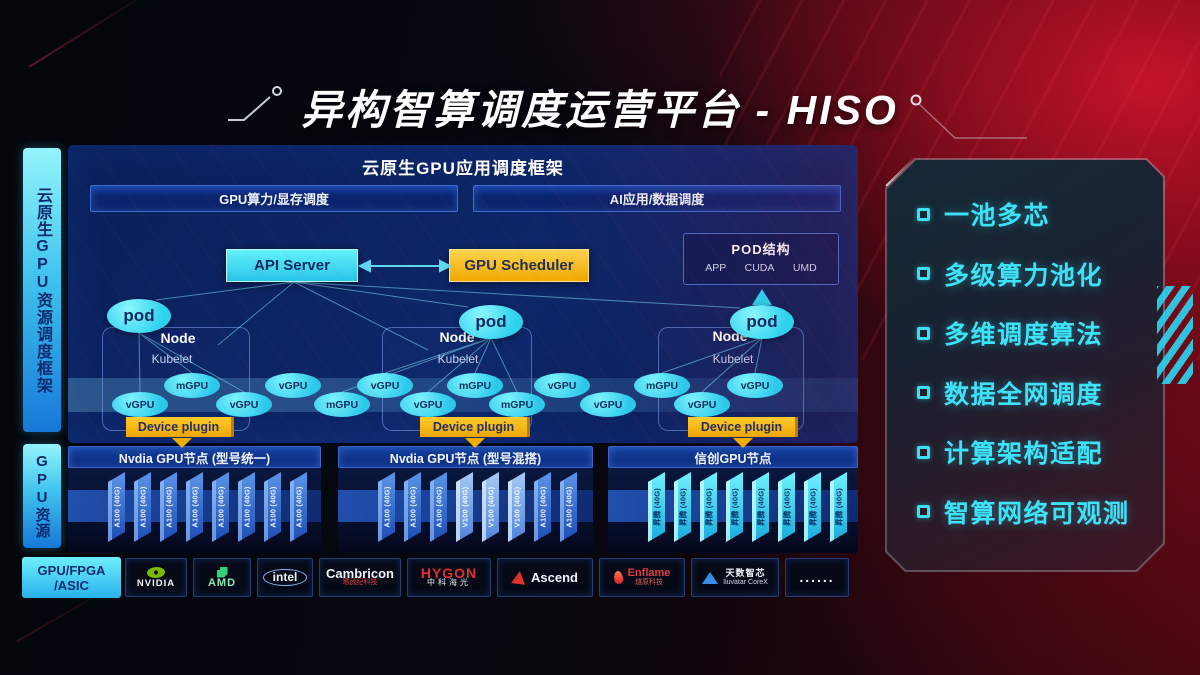 This screenshot has width=1200, height=675. What do you see at coordinates (156, 583) in the screenshot?
I see `vendor-text: NVIDIA` at bounding box center [156, 583].